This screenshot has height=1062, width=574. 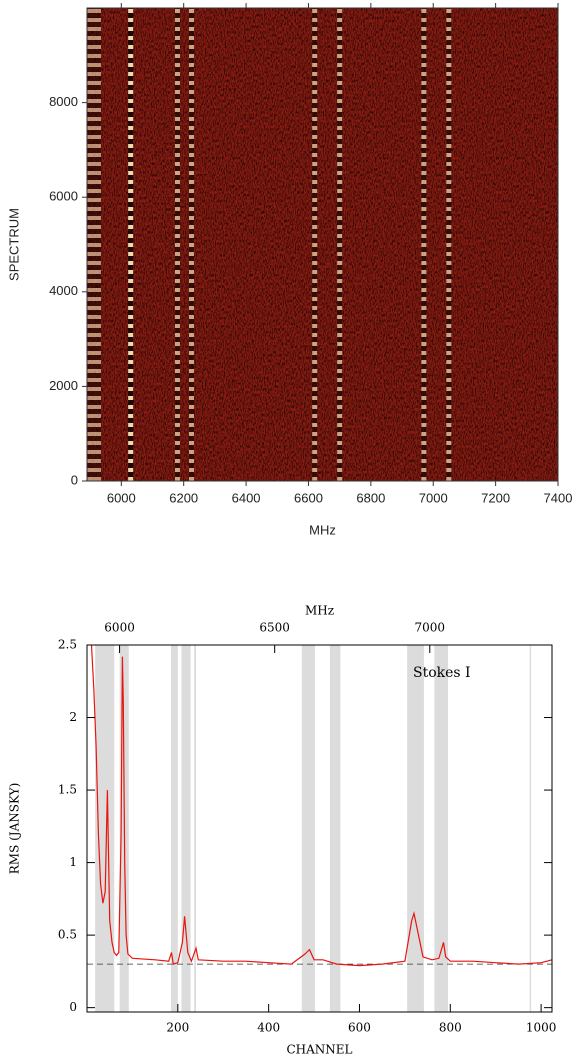 What do you see at coordinates (430, 628) in the screenshot?
I see `x2-tick-label: 7000` at bounding box center [430, 628].